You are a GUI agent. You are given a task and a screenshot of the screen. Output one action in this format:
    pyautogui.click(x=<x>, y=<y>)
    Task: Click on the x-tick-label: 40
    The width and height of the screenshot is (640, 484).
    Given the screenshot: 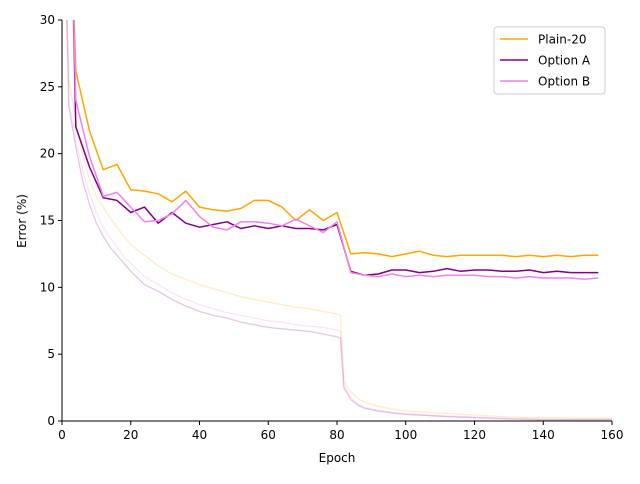 What is the action you would take?
    pyautogui.click(x=199, y=435)
    